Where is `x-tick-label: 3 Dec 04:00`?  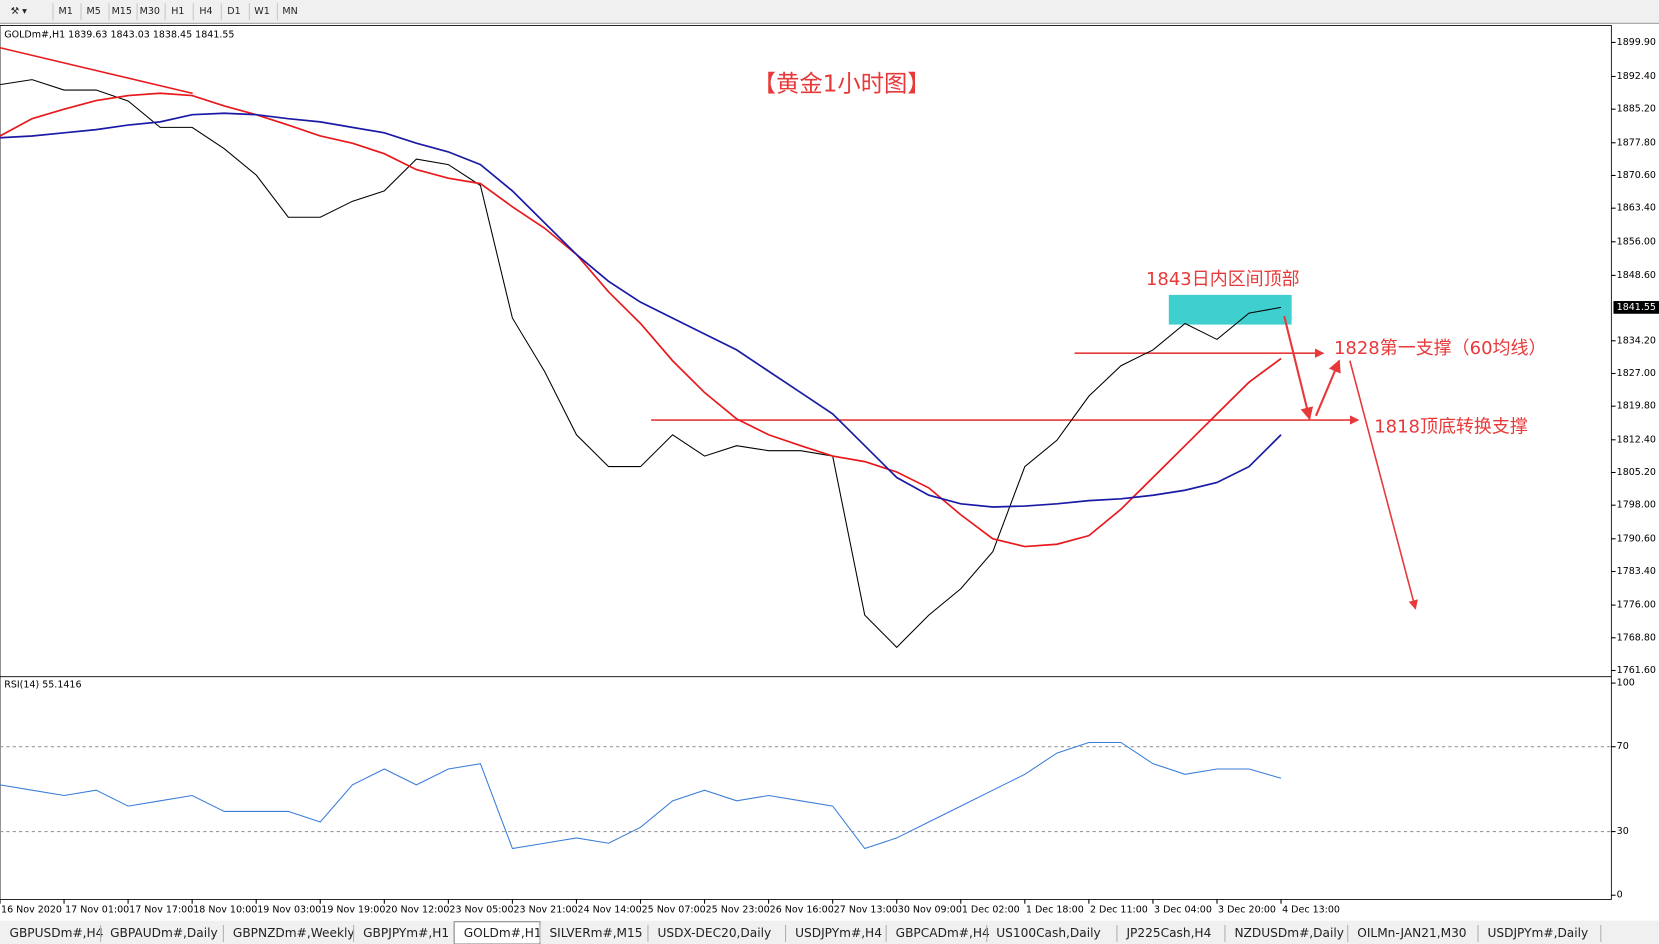
x-tick-label: 3 Dec 04:00 is located at coordinates (1183, 910).